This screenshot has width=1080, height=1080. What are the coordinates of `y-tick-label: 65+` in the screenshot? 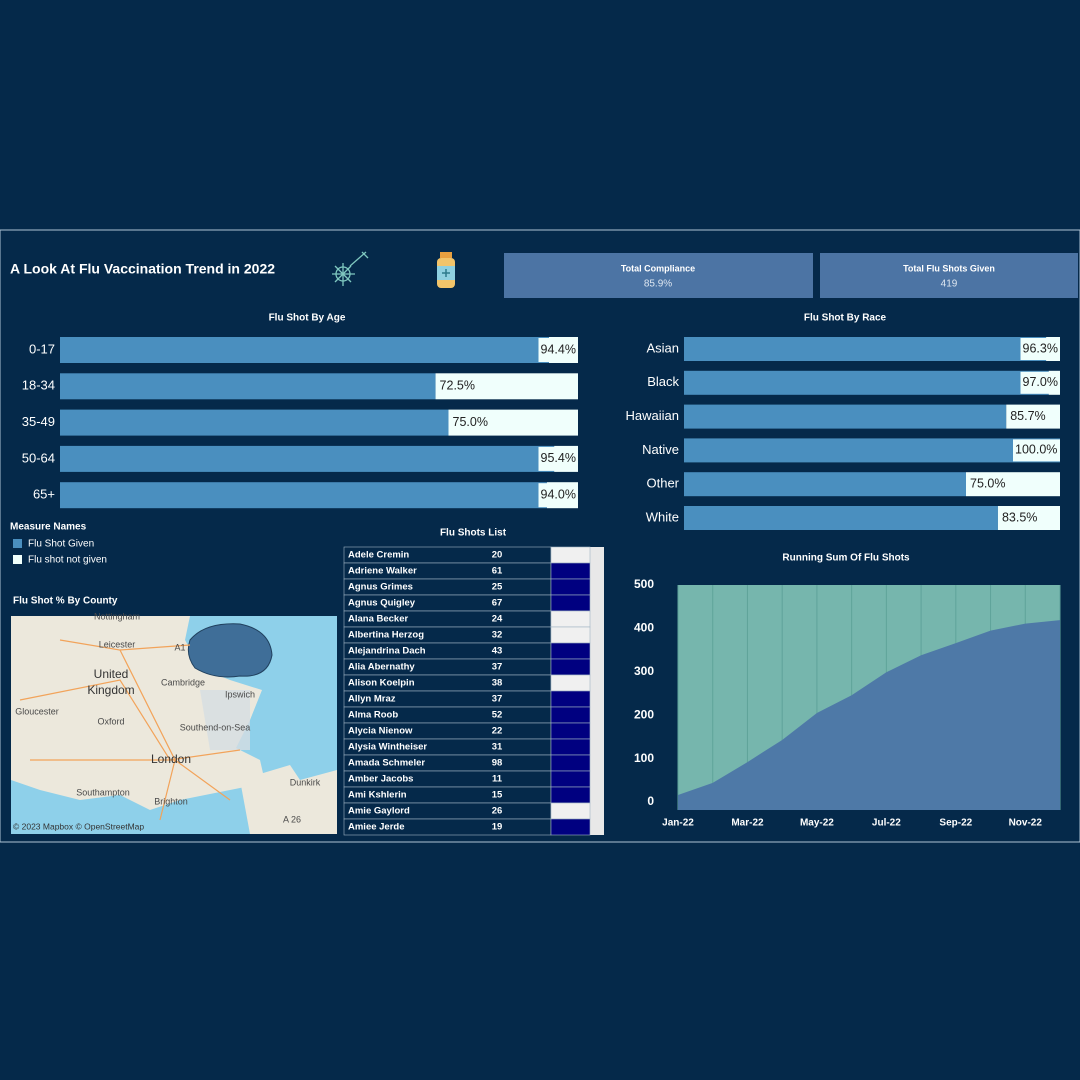 It's located at (44, 494).